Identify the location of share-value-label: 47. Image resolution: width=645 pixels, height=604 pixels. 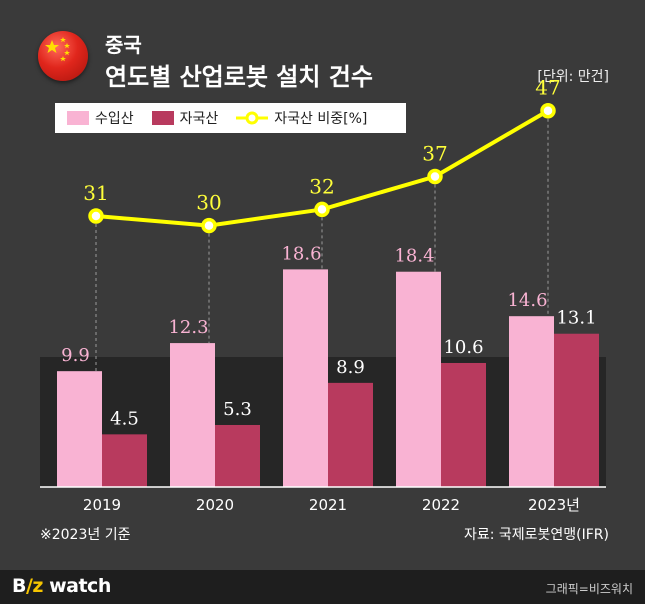
(547, 88).